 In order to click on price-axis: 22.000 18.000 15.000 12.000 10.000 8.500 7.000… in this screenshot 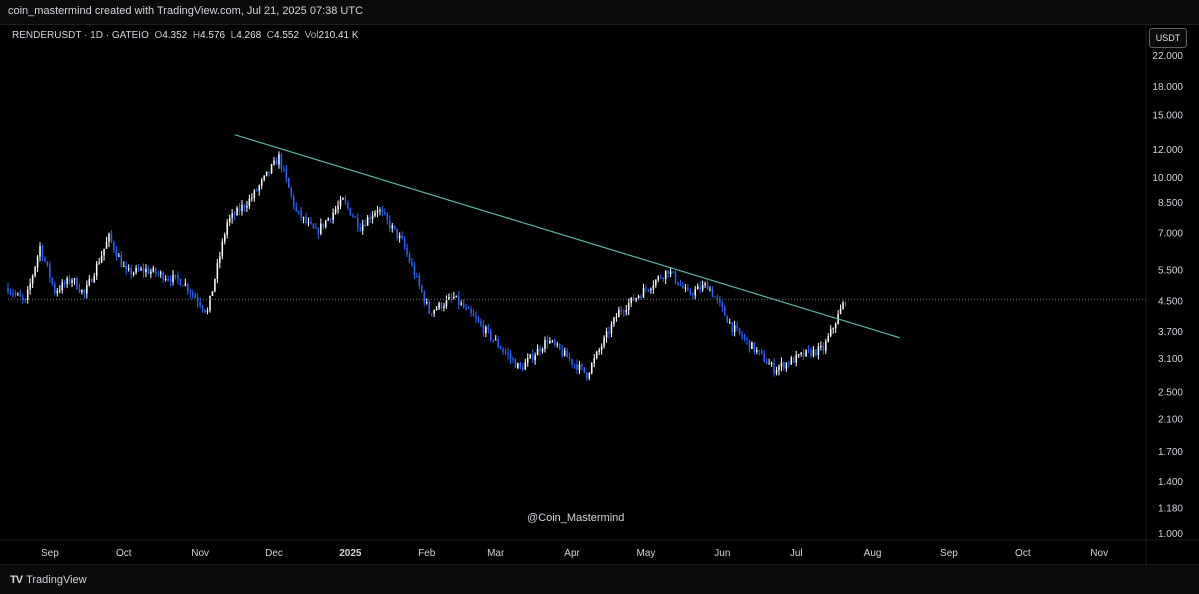, I will do `click(1164, 294)`.